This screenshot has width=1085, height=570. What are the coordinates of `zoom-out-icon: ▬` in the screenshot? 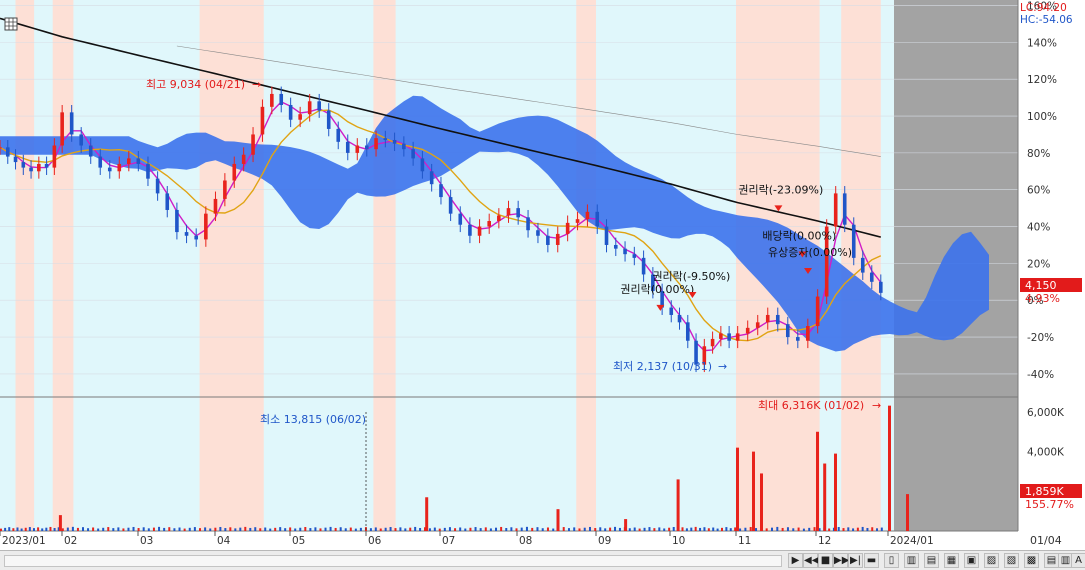 It's located at (871, 560).